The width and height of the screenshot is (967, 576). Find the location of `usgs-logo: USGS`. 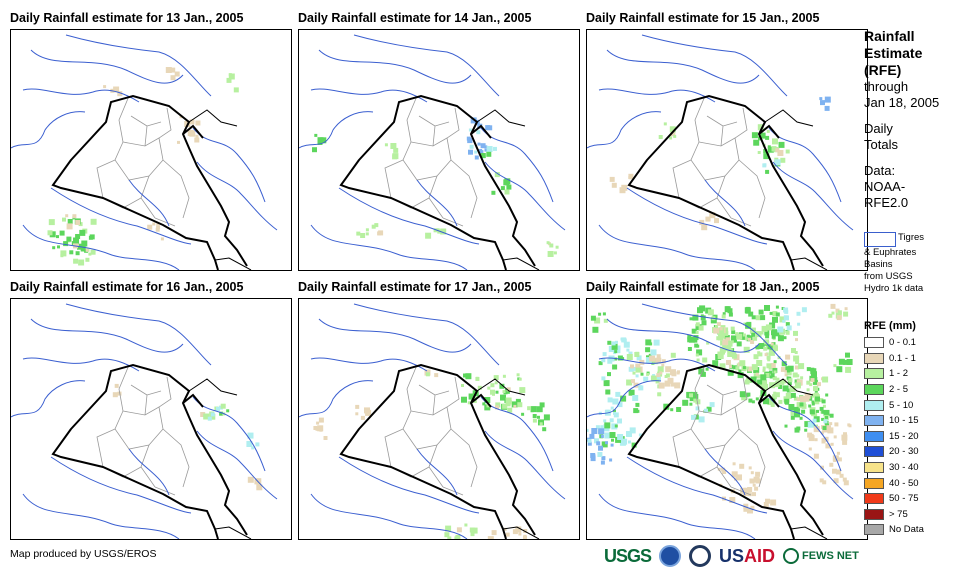

usgs-logo: USGS is located at coordinates (628, 555).